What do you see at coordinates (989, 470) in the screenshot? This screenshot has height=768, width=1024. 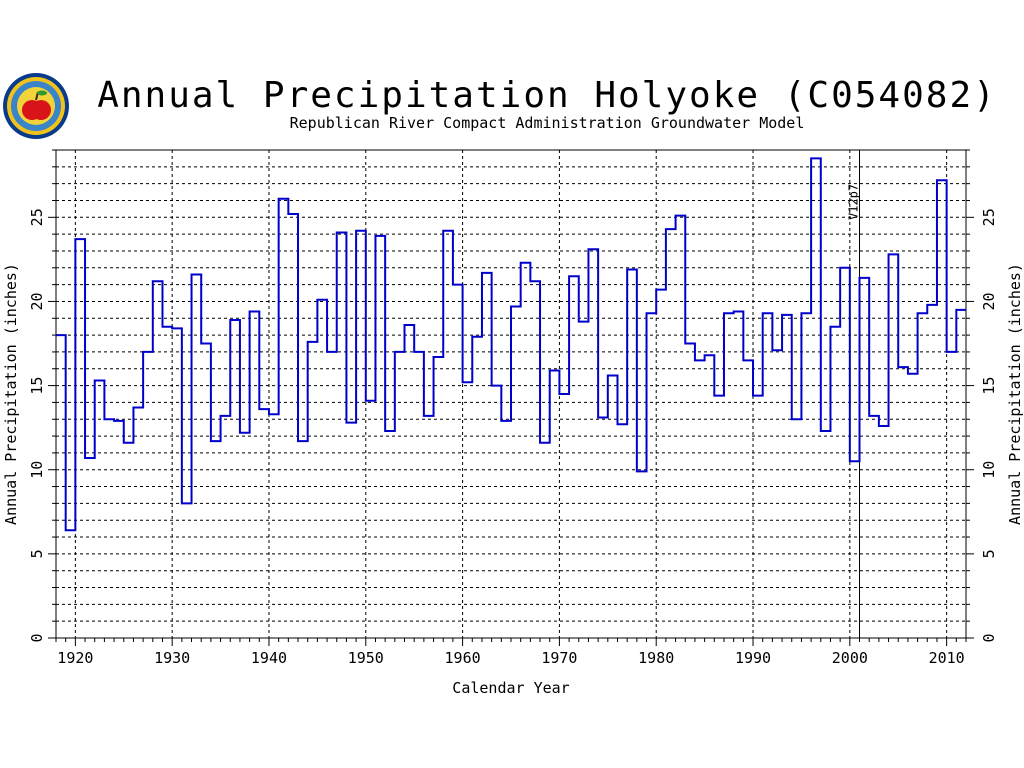 I see `y-tick-label-right: 10` at bounding box center [989, 470].